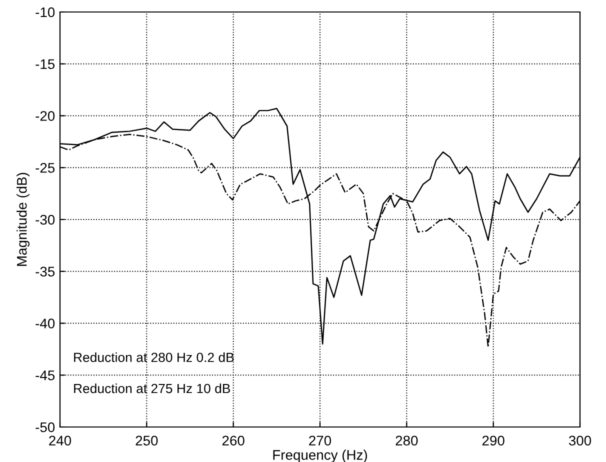 This screenshot has width=606, height=462. I want to click on x-tick-label: 300, so click(580, 441).